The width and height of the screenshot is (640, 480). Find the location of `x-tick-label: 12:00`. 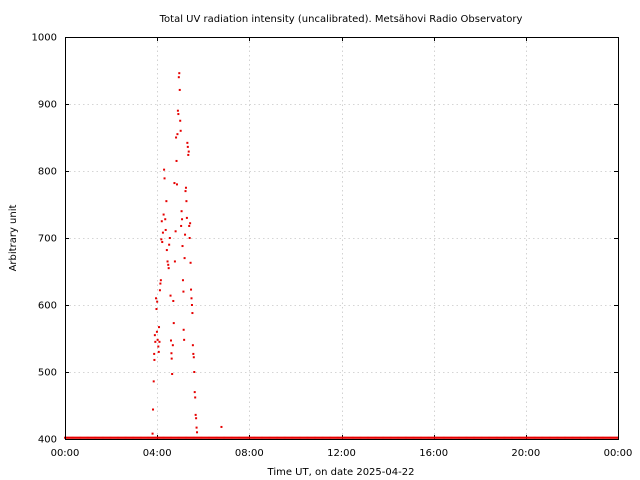

x-tick-label: 12:00 is located at coordinates (341, 453).